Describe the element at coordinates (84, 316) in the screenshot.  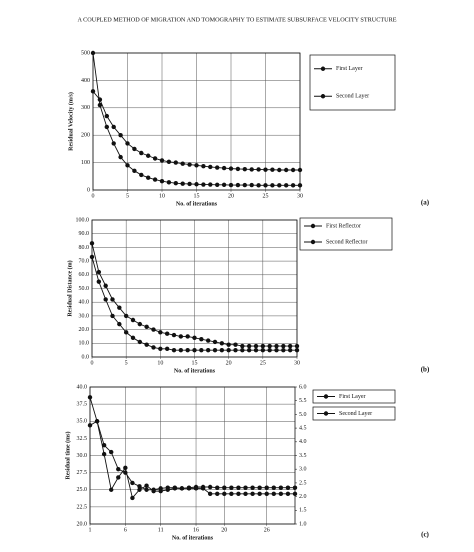
I see `y-tick-label: 30.0` at that location.